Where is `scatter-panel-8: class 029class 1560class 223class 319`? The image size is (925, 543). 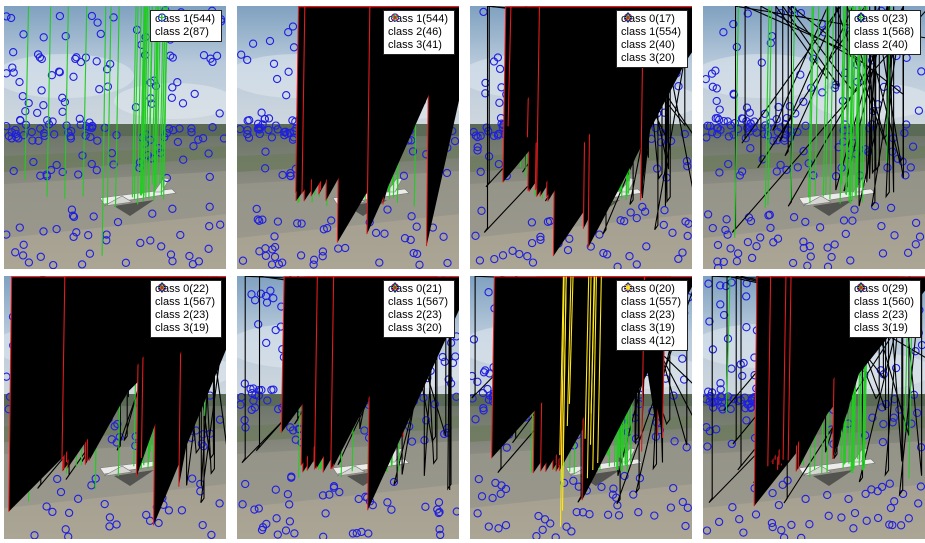 scatter-panel-8: class 029class 1560class 223class 319 is located at coordinates (814, 407).